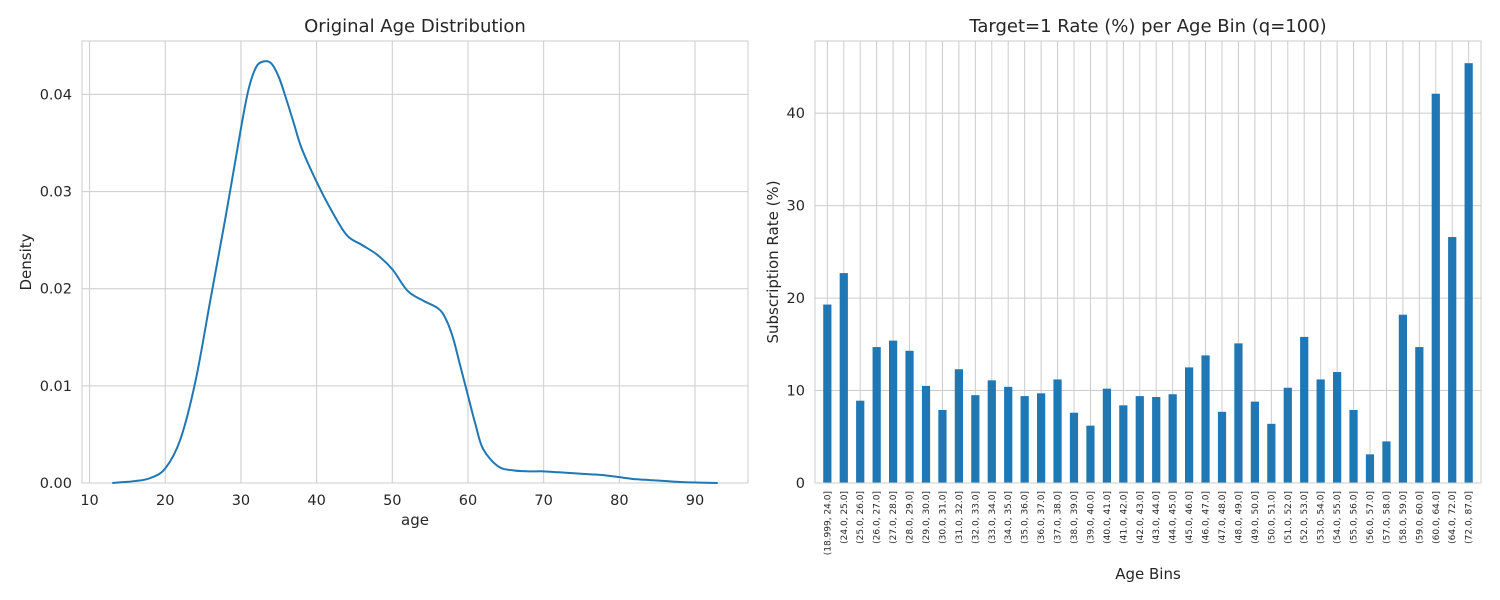 This screenshot has width=1500, height=600. What do you see at coordinates (1190, 517) in the screenshot?
I see `bar-x-tick-label: (45.0, 46.0]` at bounding box center [1190, 517].